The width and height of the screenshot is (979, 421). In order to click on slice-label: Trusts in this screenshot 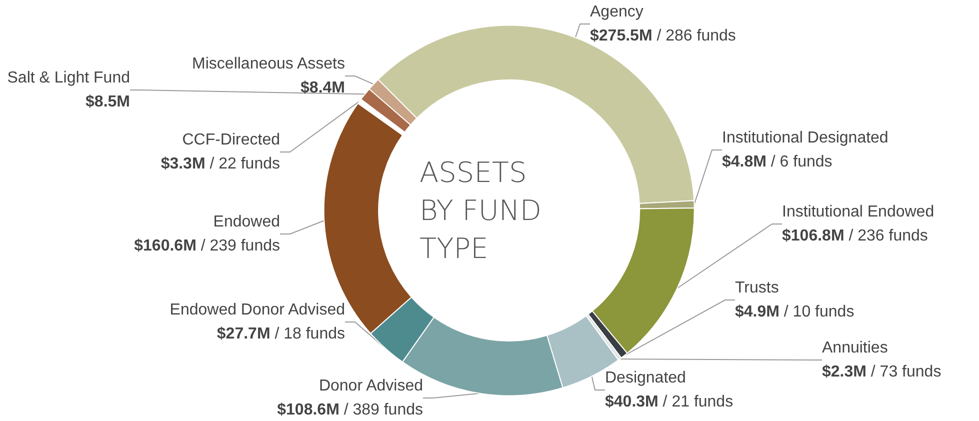, I will do `click(757, 288)`.